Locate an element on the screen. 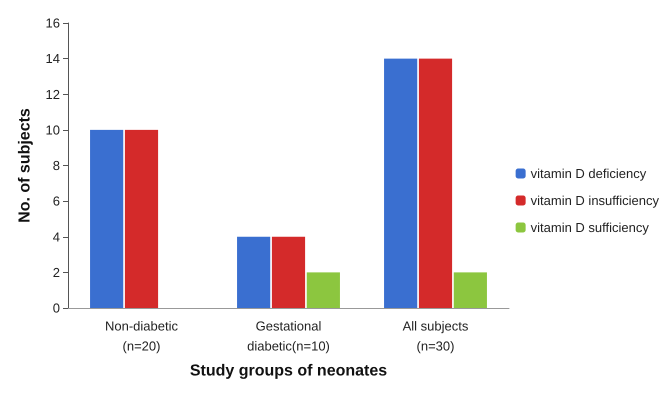 The height and width of the screenshot is (401, 672). x-axis-title: Study groups of neonates is located at coordinates (289, 371).